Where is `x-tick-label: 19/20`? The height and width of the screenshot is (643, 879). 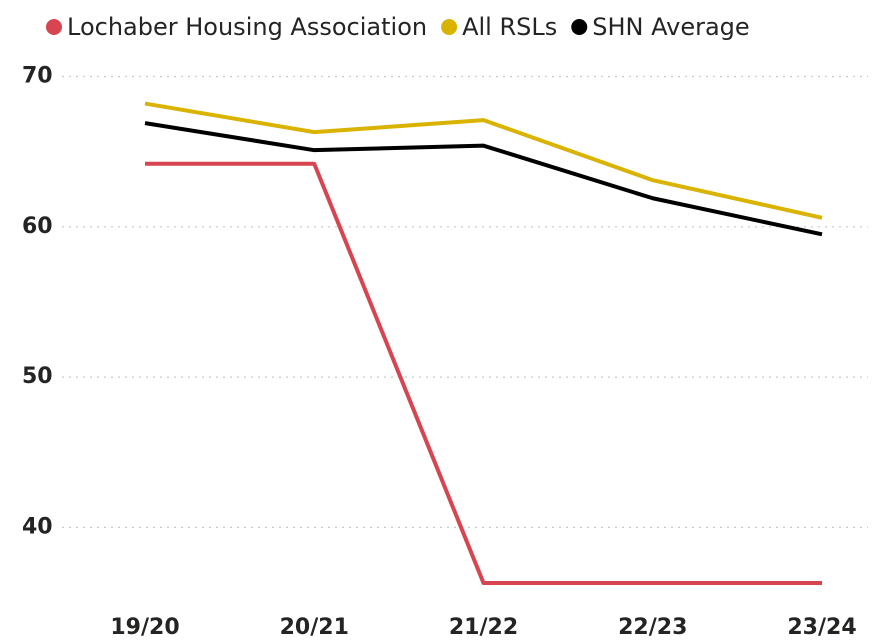
x-tick-label: 19/20 is located at coordinates (144, 627).